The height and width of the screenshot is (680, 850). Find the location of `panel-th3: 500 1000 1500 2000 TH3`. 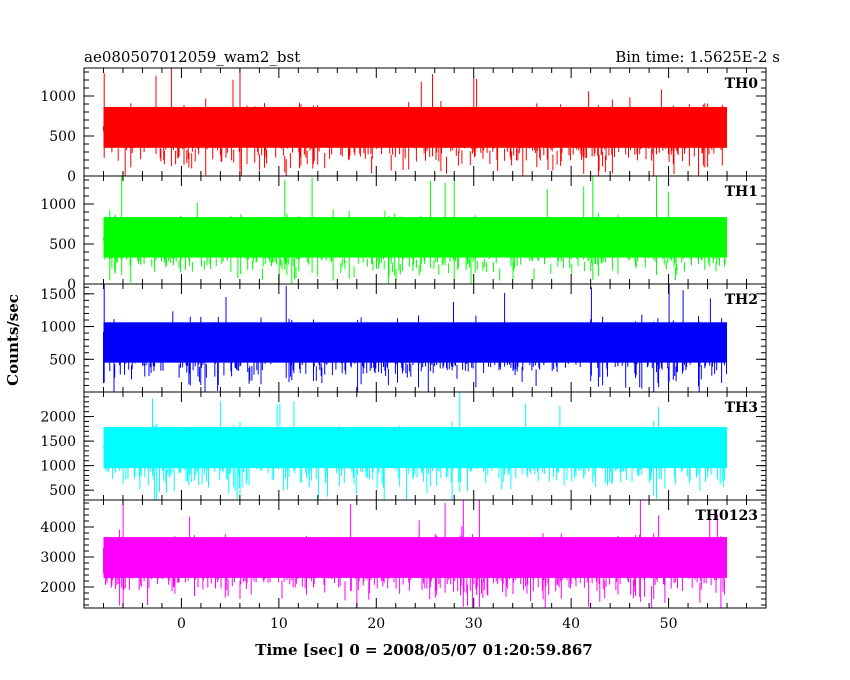

panel-th3: 500 1000 1500 2000 TH3 is located at coordinates (403, 446).